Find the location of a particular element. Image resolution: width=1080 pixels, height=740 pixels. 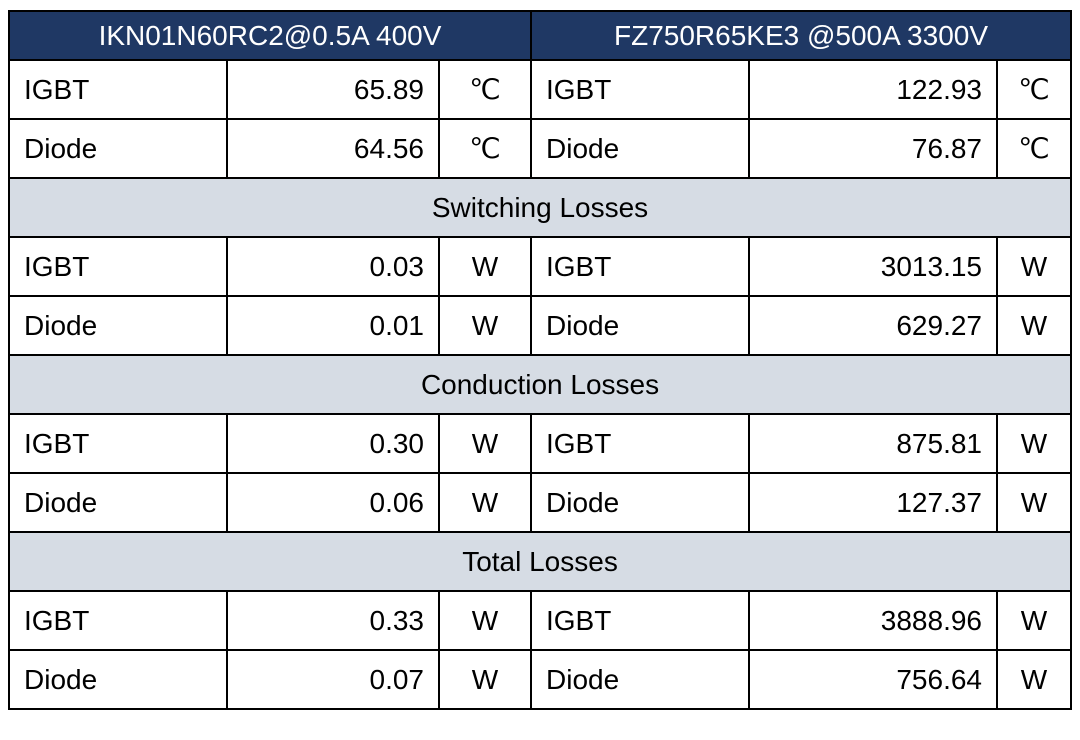

value-cell: 0.03 is located at coordinates (333, 266).